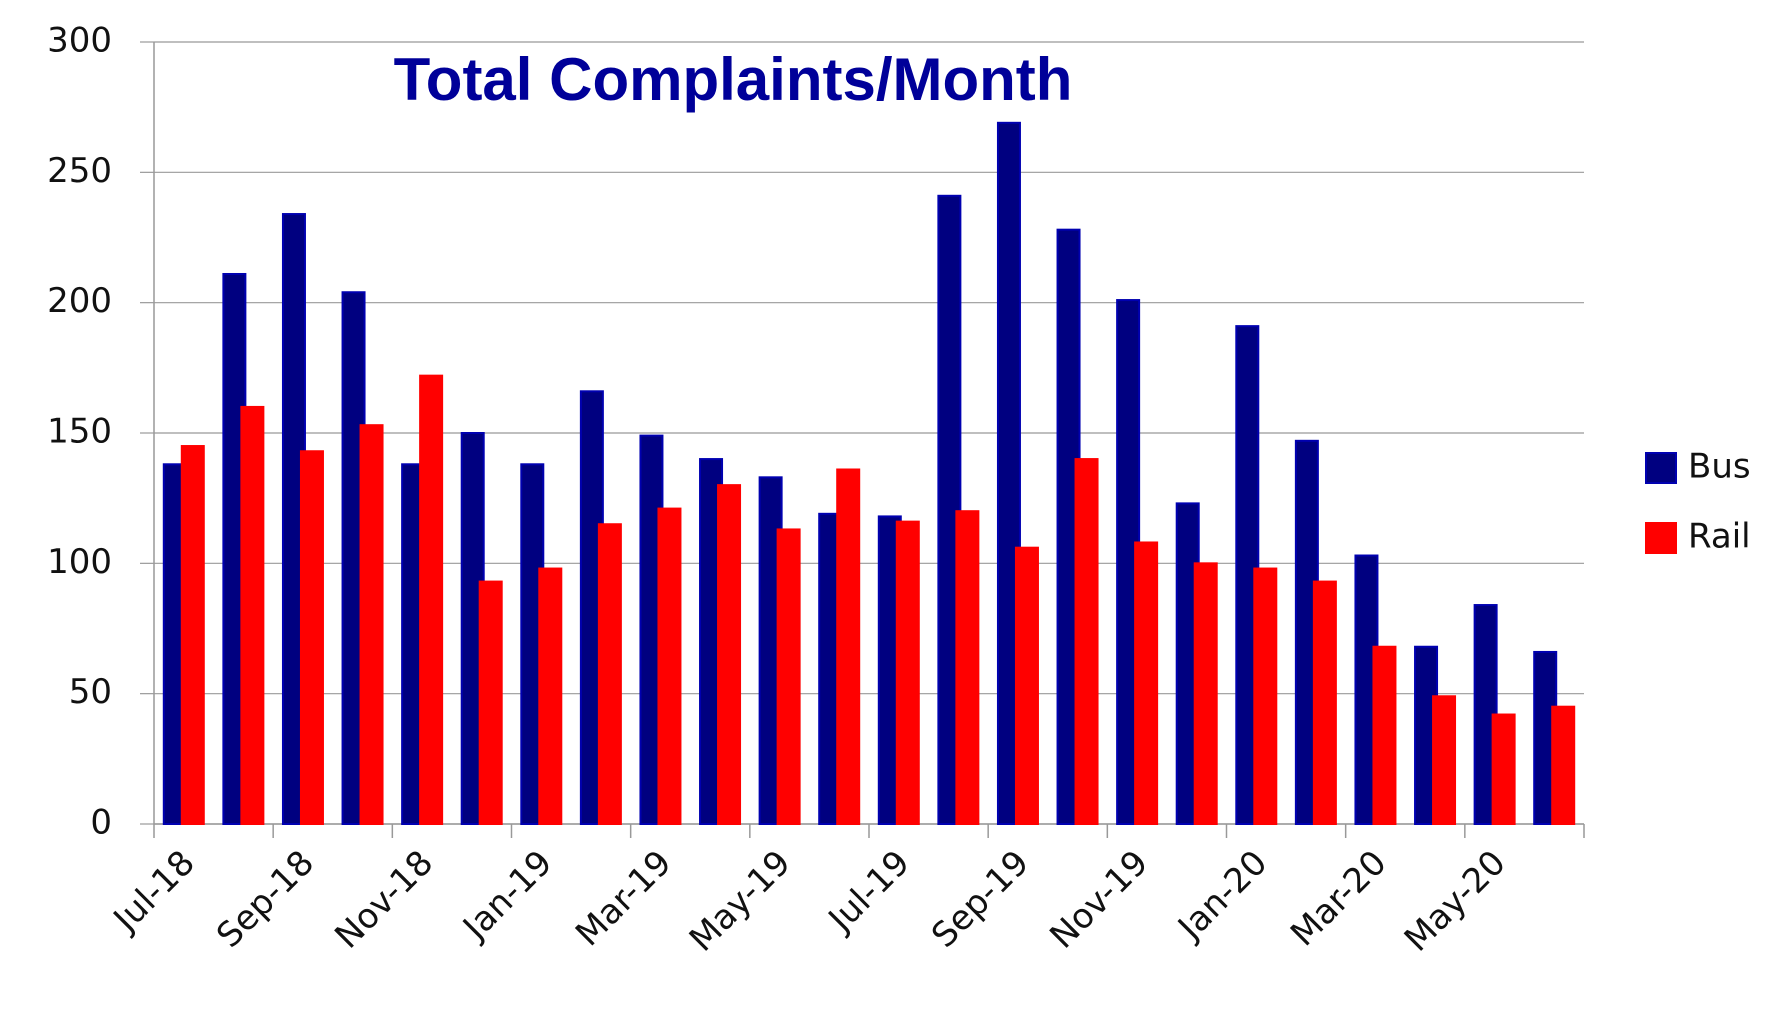  I want to click on x-tick-label: Jul-19, so click(869, 892).